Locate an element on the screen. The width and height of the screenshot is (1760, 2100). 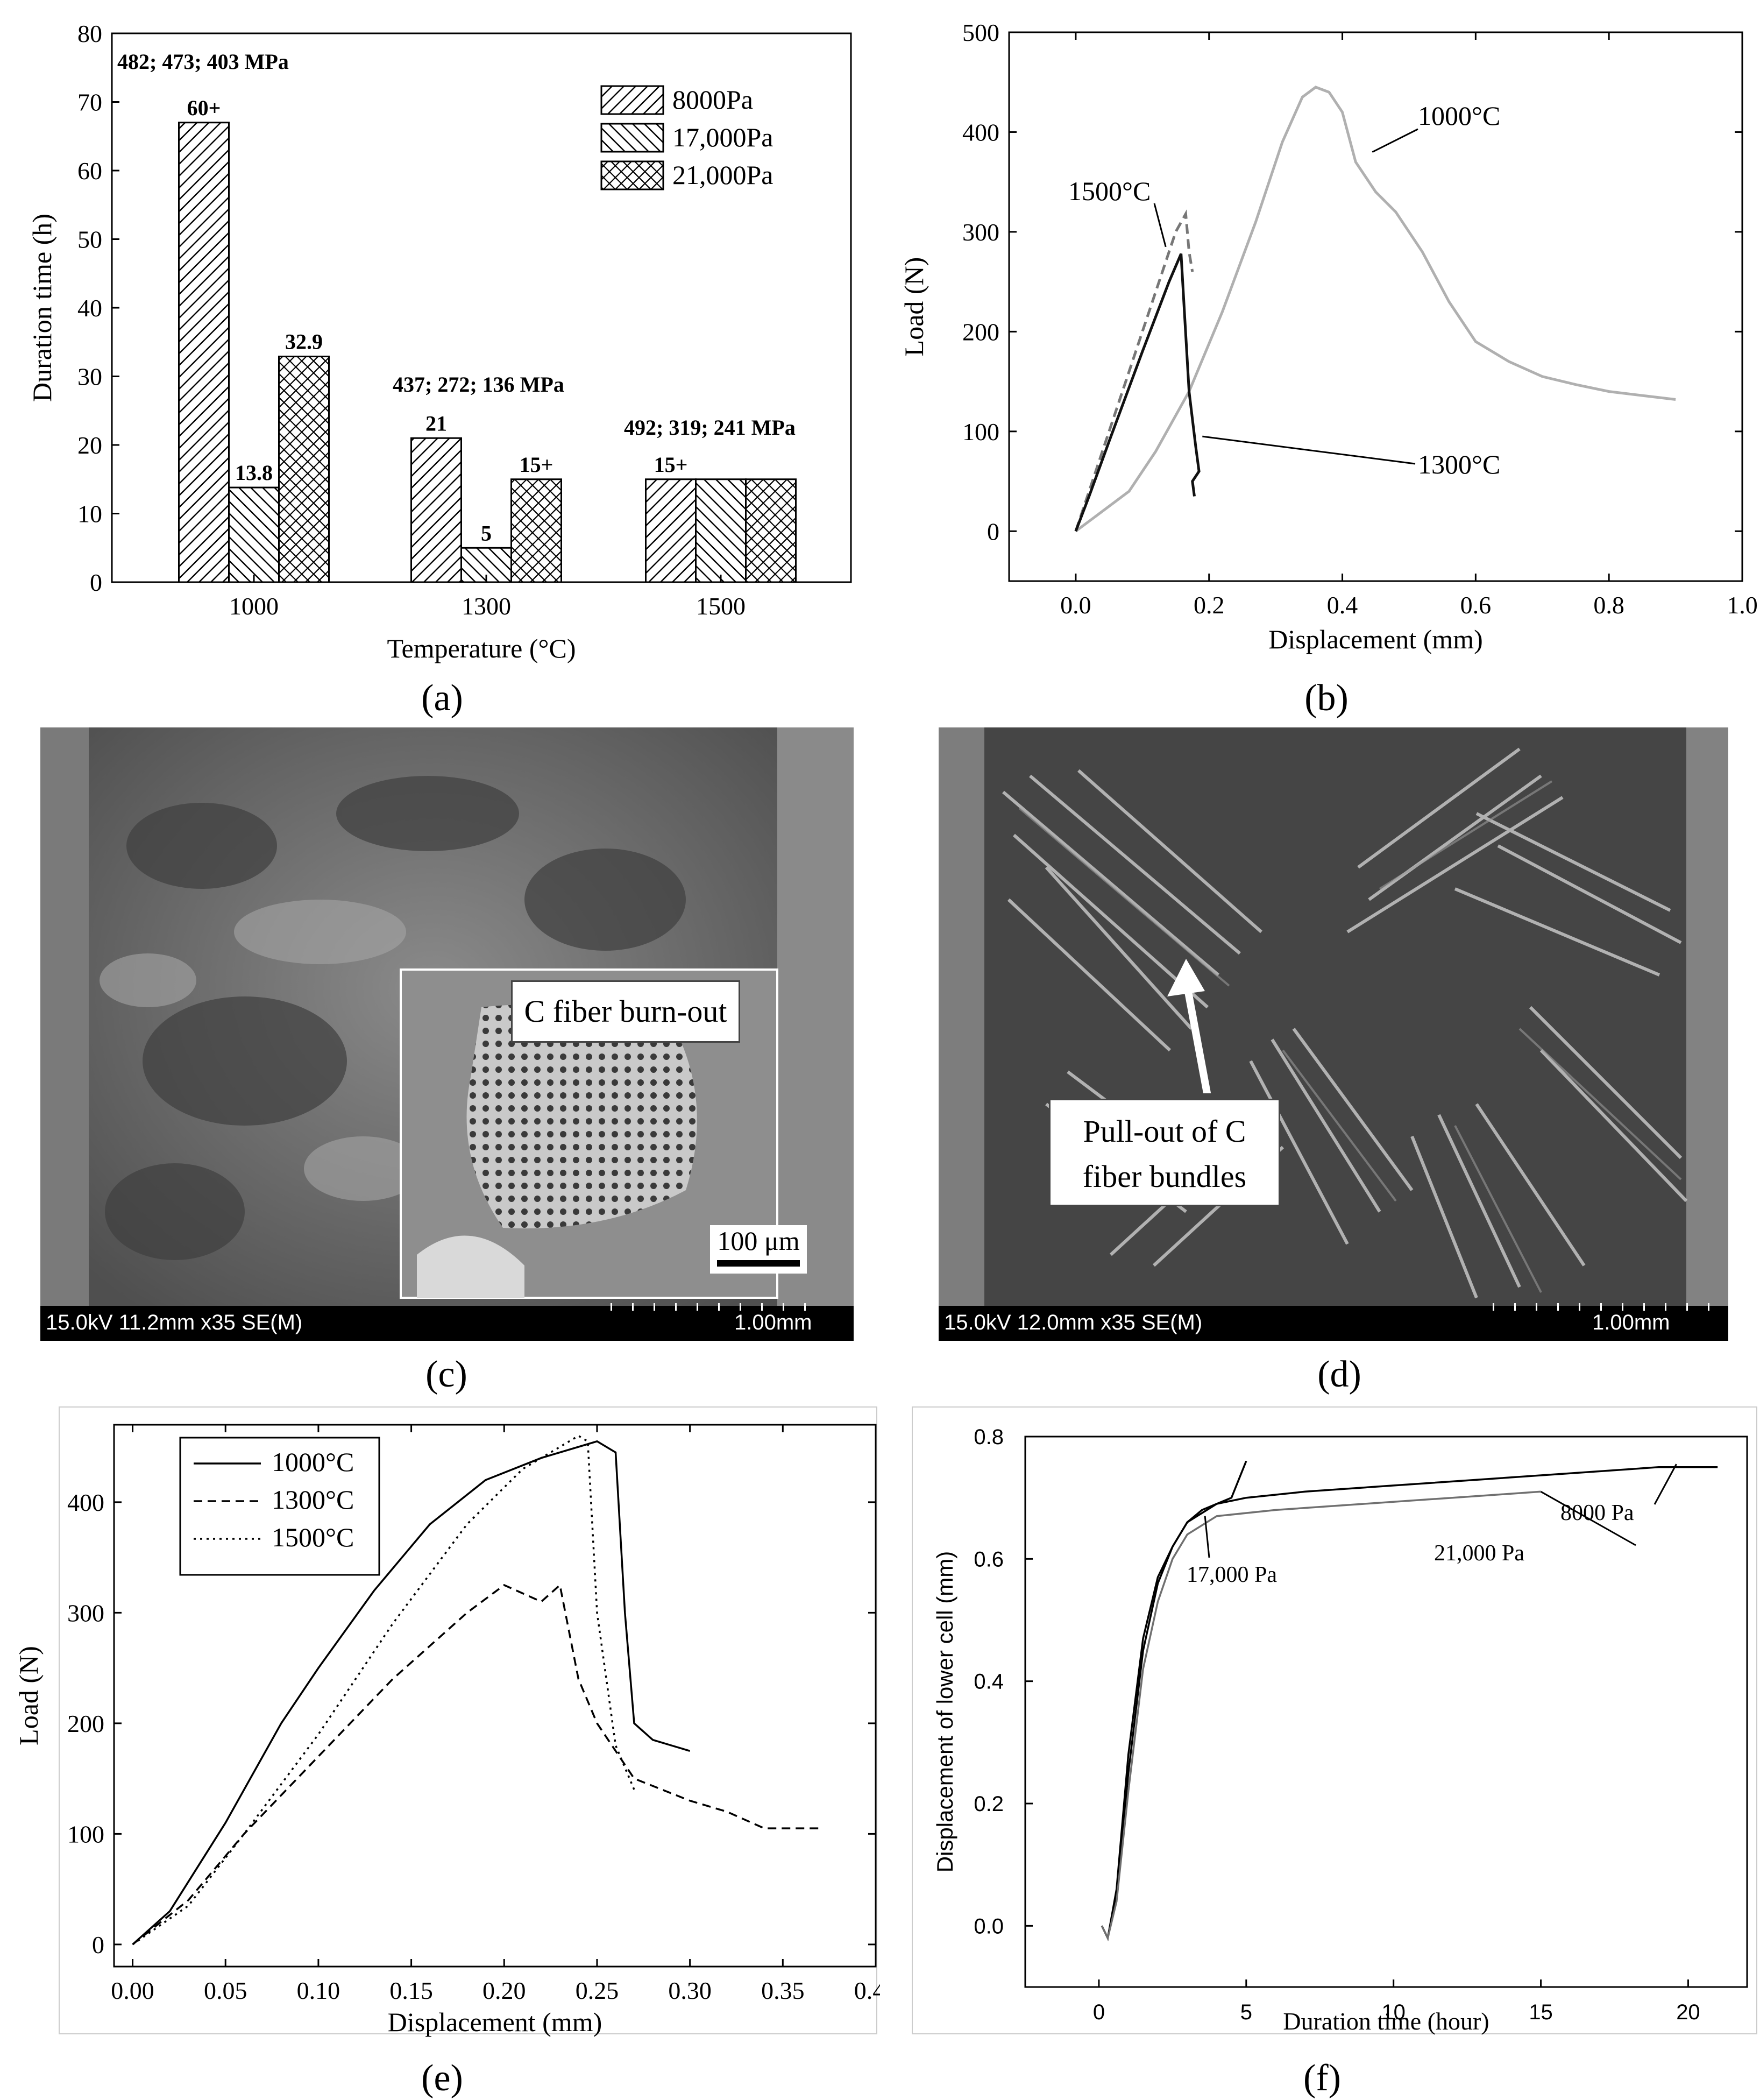
y-tick-label: 40 is located at coordinates (90, 308).